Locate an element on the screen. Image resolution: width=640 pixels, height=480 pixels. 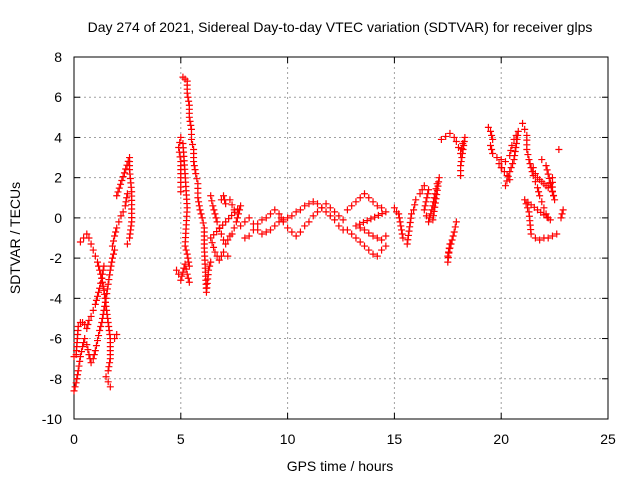
y-tick-label: 8 is located at coordinates (58, 57).